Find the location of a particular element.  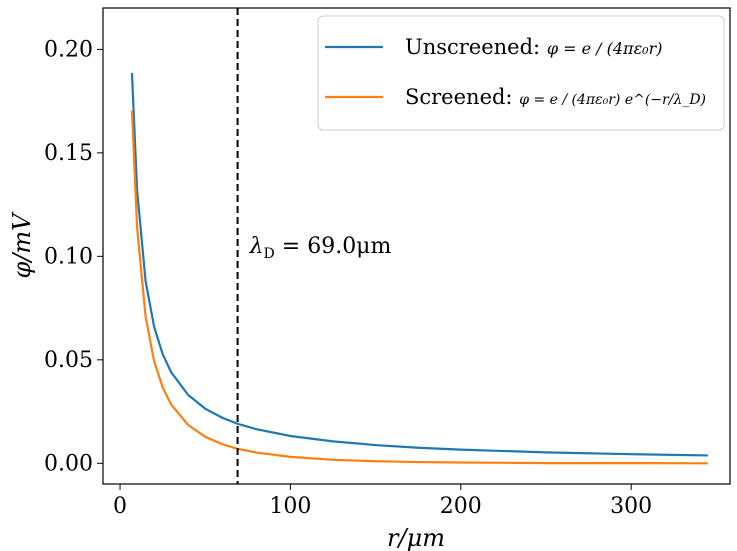

x-tick-1: 100 is located at coordinates (290, 501).